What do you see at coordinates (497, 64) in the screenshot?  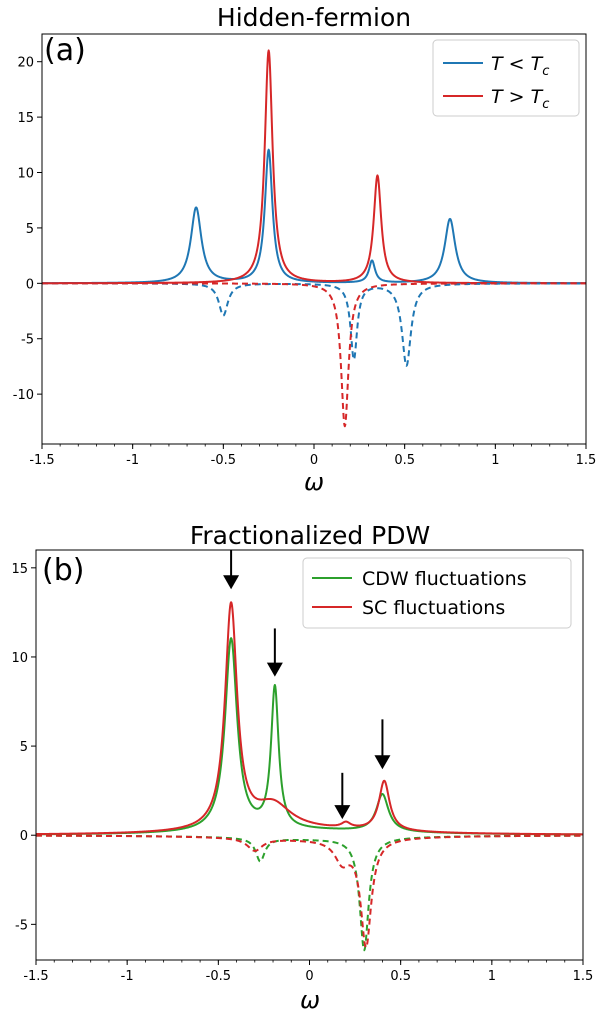 I see `legend-tlow-var: T` at bounding box center [497, 64].